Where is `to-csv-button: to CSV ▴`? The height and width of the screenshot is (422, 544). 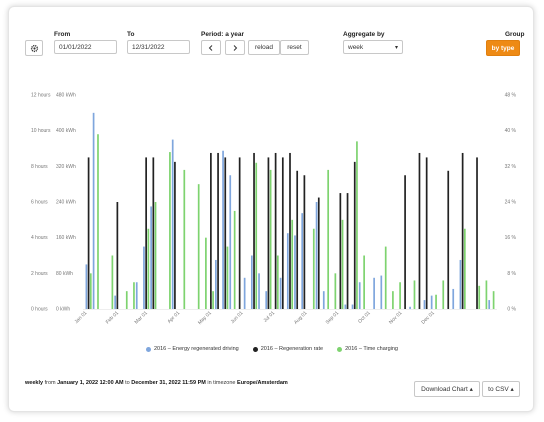
to-csv-button: to CSV ▴ is located at coordinates (501, 389).